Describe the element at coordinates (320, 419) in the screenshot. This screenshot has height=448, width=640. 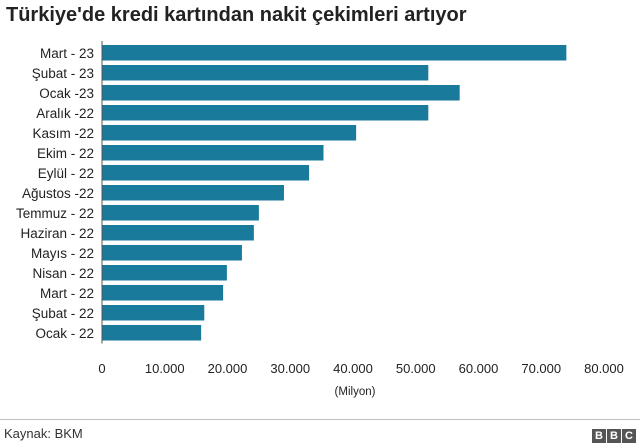
I see `footer-divider` at that location.